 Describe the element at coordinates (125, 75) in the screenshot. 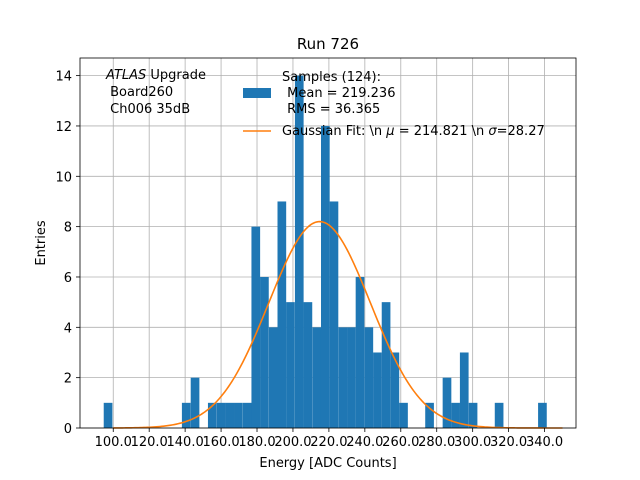

I see `annotation-atlas: ATLAS` at that location.